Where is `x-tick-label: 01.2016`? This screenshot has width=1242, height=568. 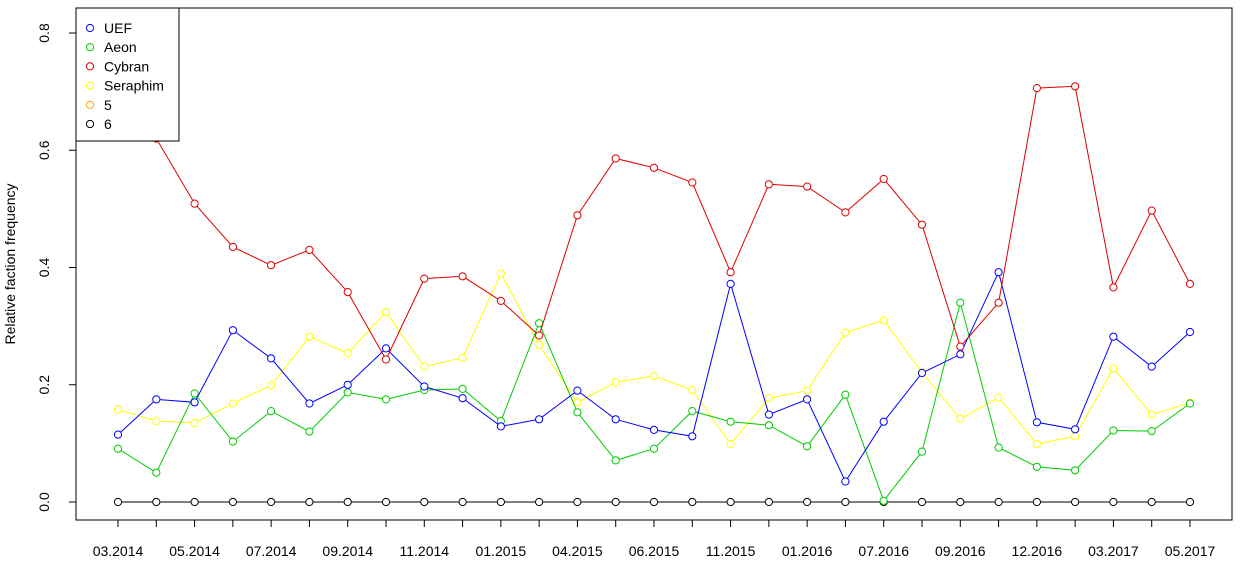 x-tick-label: 01.2016 is located at coordinates (807, 551).